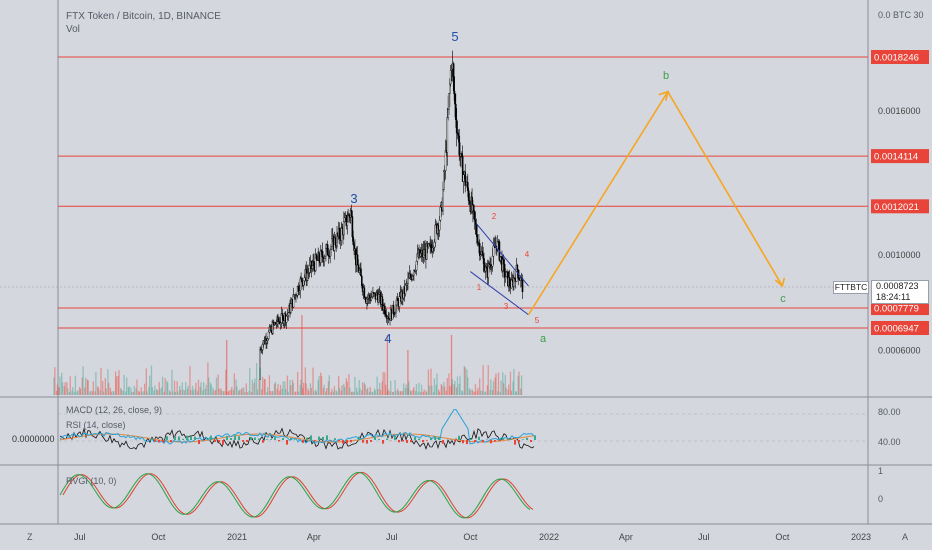  What do you see at coordinates (96, 425) in the screenshot?
I see `rsi-label: RSI (14, close)` at bounding box center [96, 425].